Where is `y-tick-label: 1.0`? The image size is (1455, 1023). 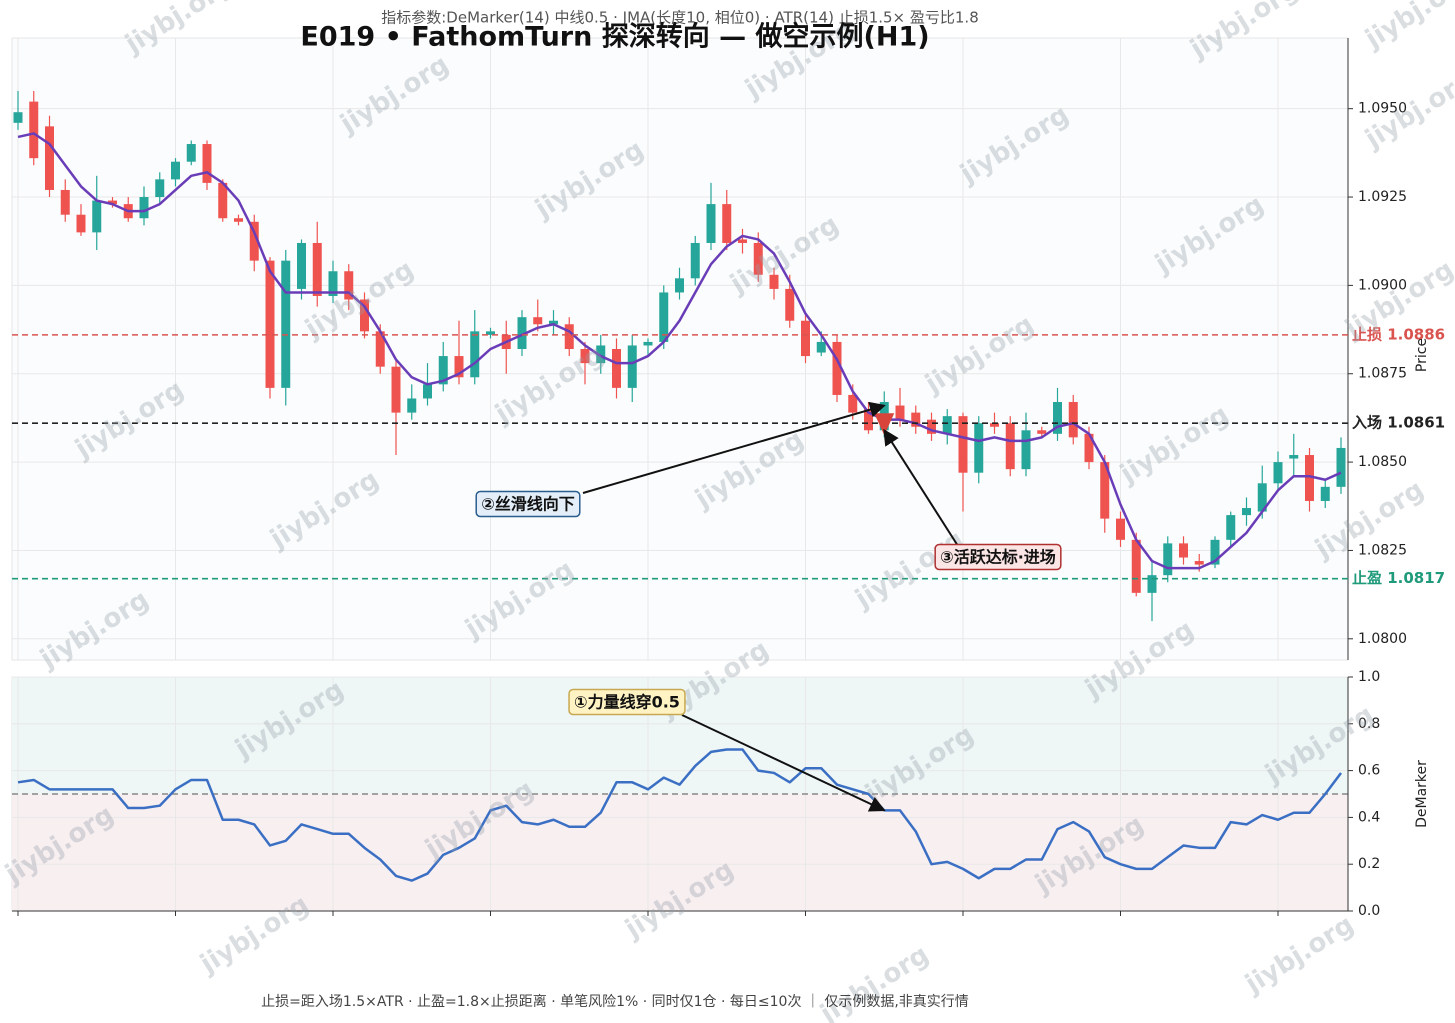
y-tick-label: 1.0 is located at coordinates (1369, 677).